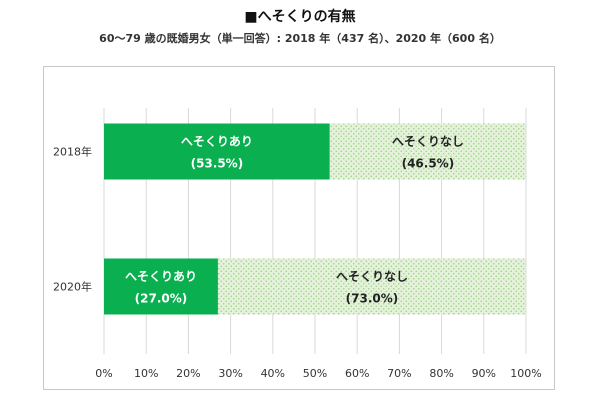  I want to click on x-tick-label: 100%, so click(525, 373).